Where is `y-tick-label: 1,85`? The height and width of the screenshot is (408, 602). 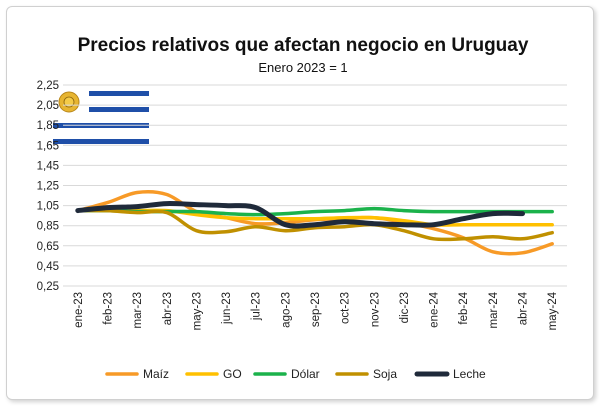 y-tick-label: 1,85 is located at coordinates (48, 126).